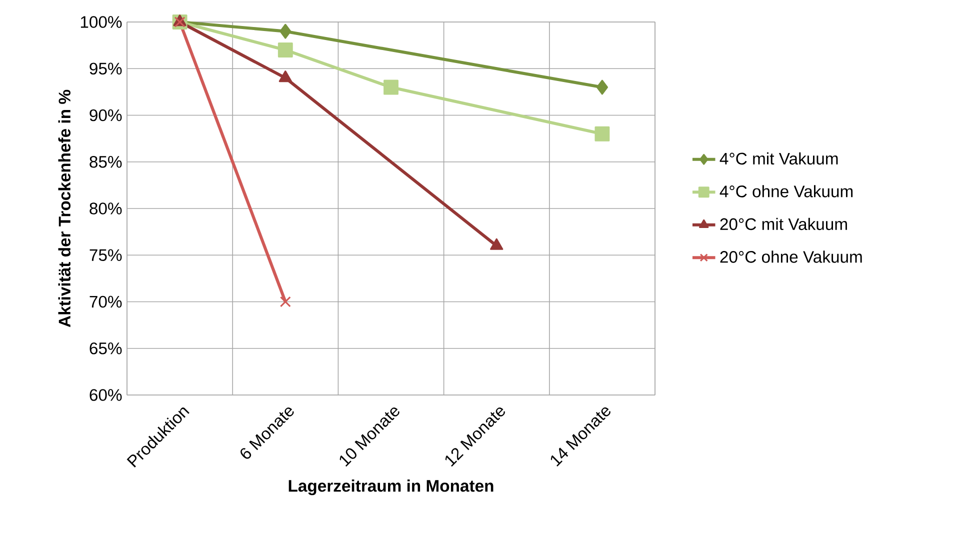 This screenshot has height=558, width=967. I want to click on y-tick-label: 85%, so click(106, 162).